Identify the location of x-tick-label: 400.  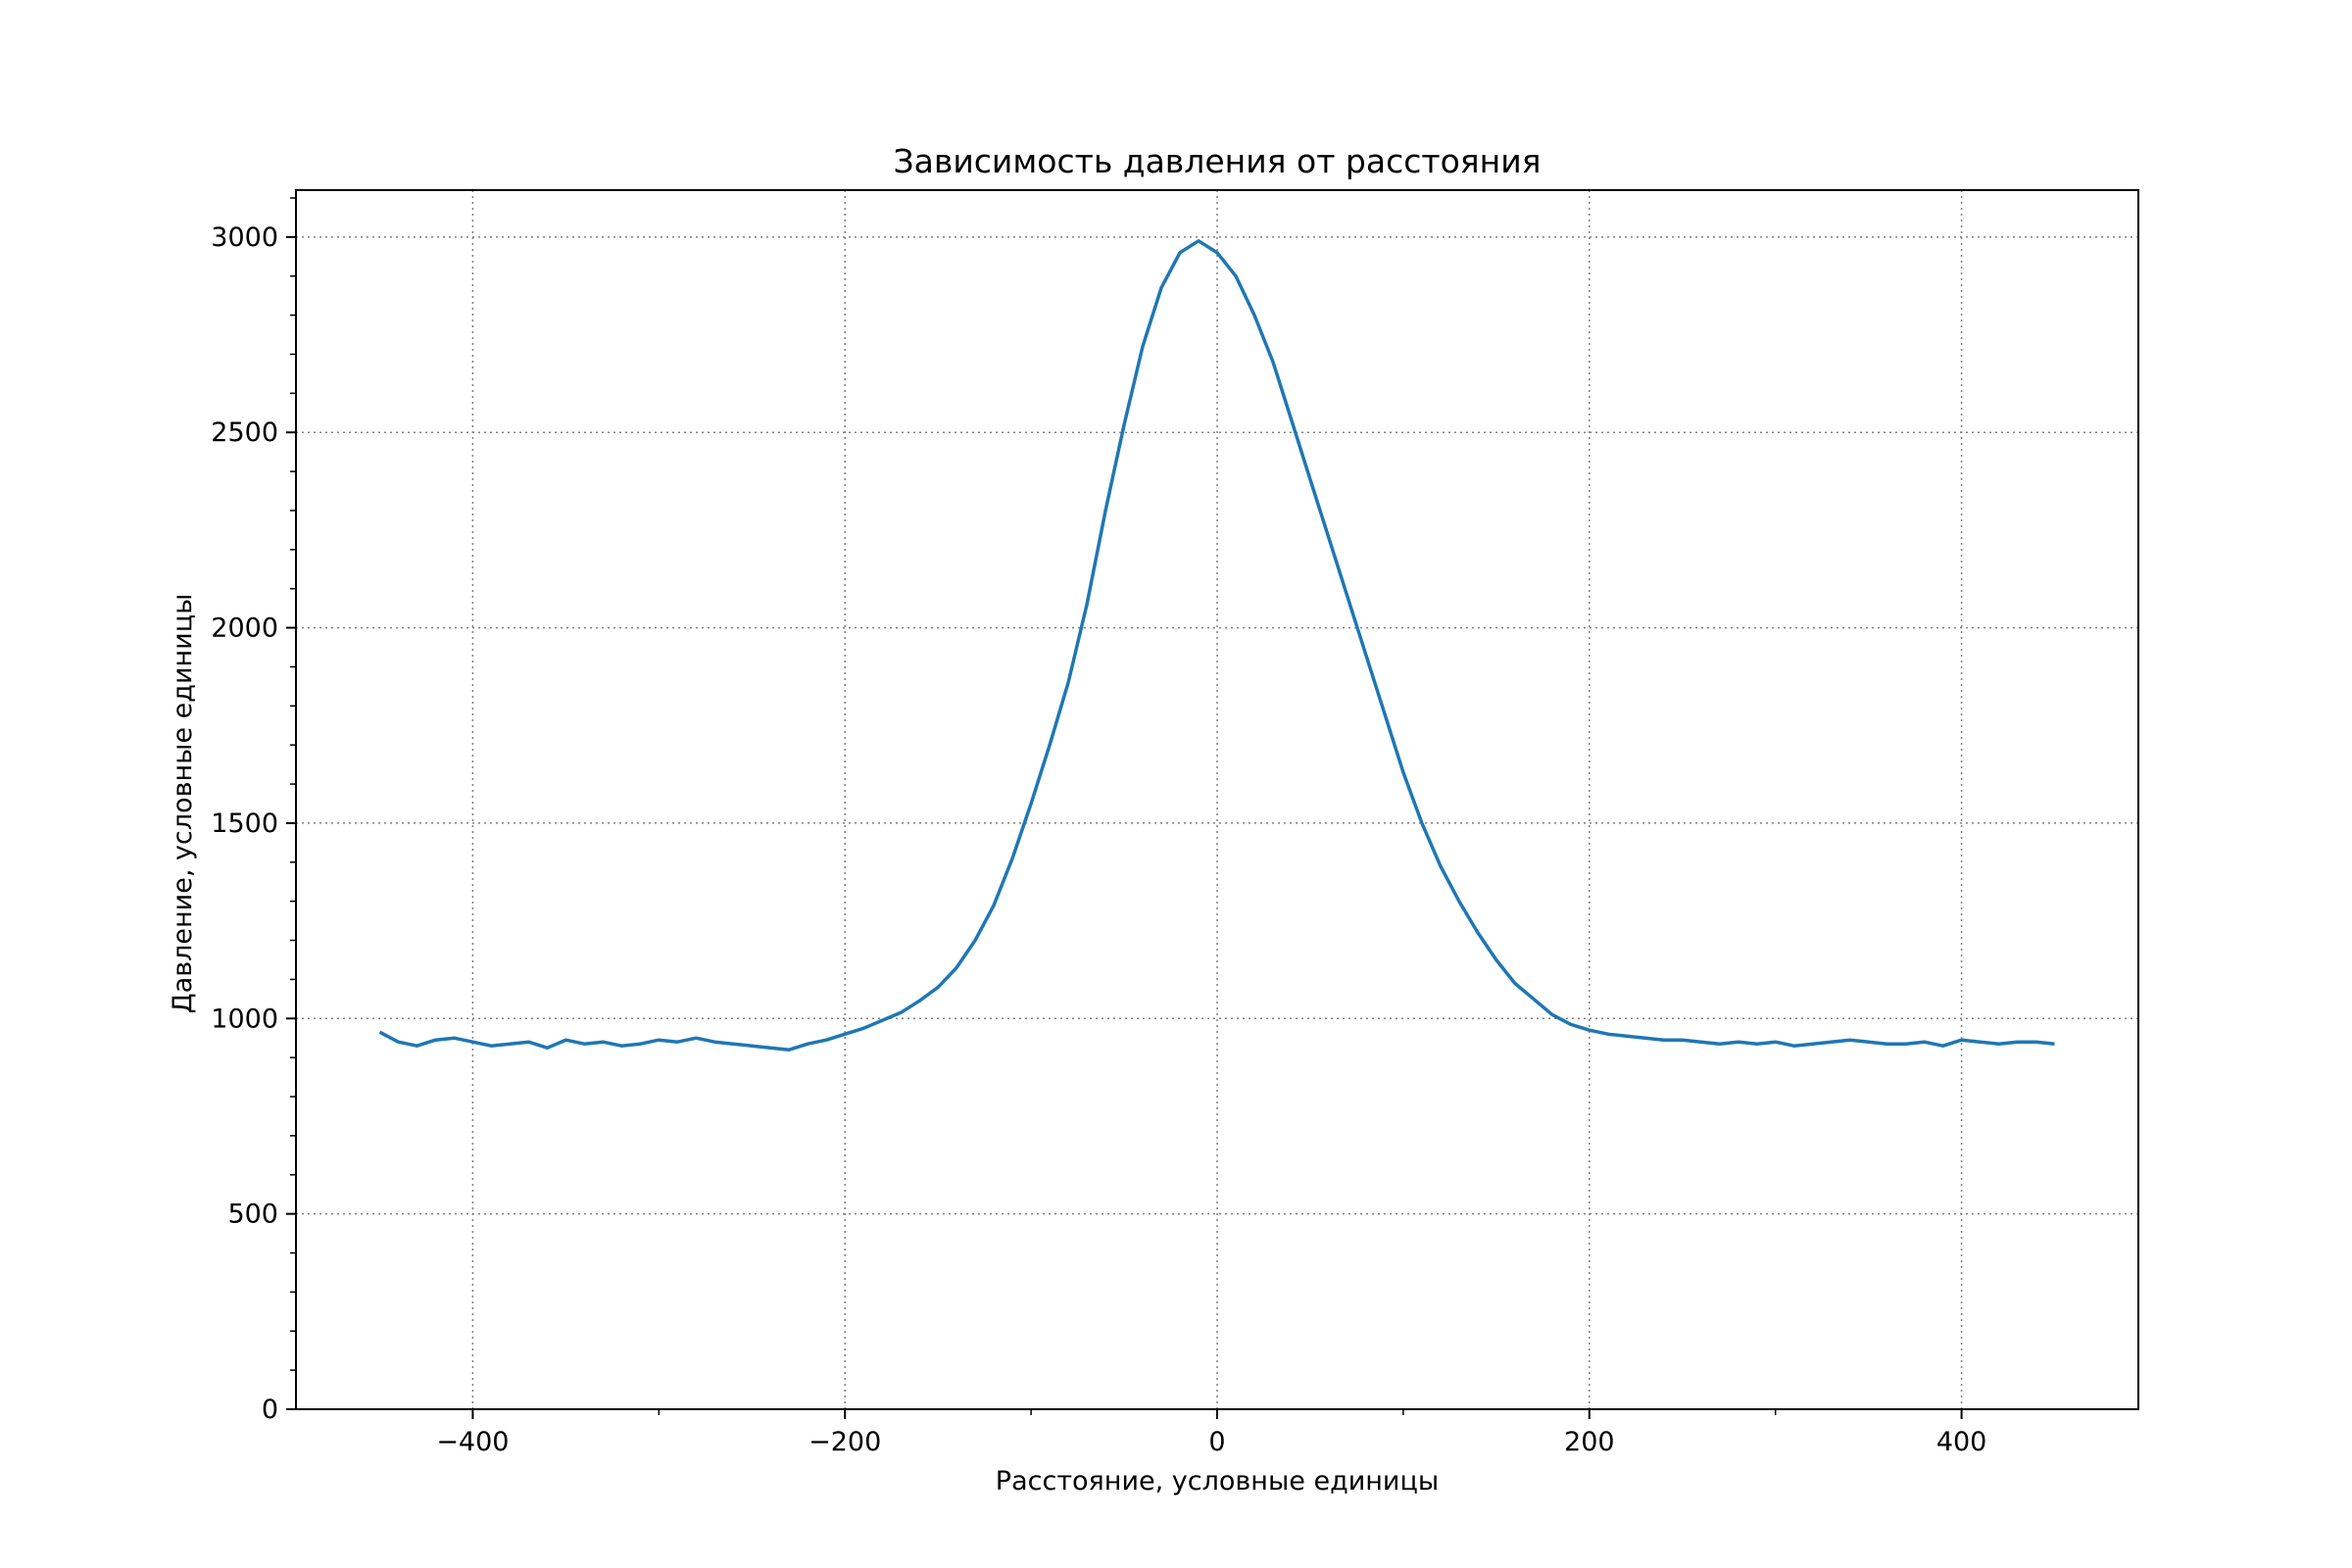
(1961, 1442).